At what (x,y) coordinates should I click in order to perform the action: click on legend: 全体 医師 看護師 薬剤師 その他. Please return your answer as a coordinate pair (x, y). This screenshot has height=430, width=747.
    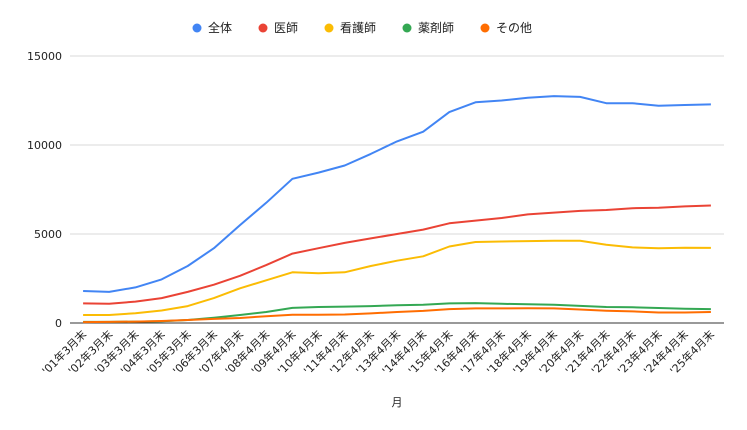
    Looking at the image, I should click on (362, 27).